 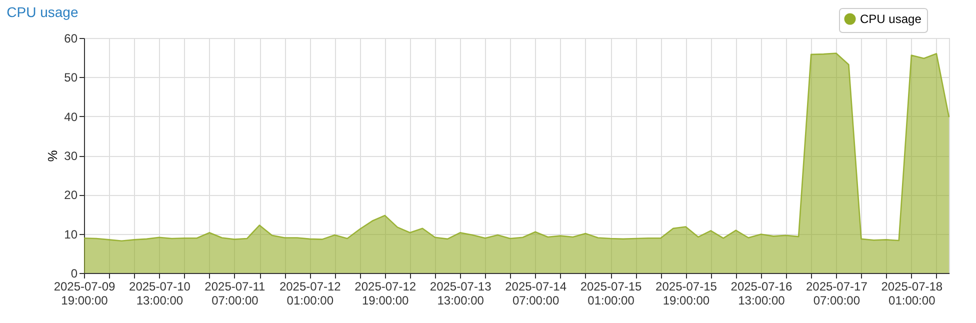 What do you see at coordinates (160, 294) in the screenshot?
I see `x-tick-label: 2025-07-10 13:00:00` at bounding box center [160, 294].